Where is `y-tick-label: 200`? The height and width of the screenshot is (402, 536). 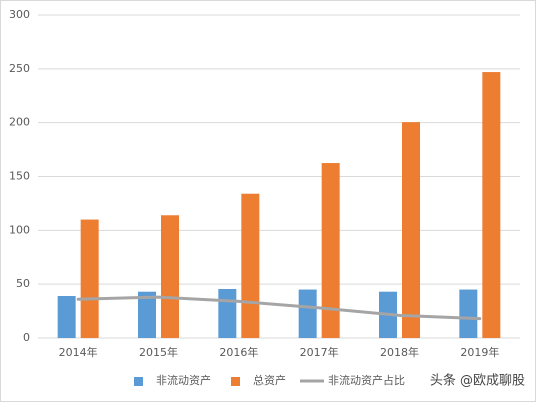 y-tick-label: 200 is located at coordinates (19, 122).